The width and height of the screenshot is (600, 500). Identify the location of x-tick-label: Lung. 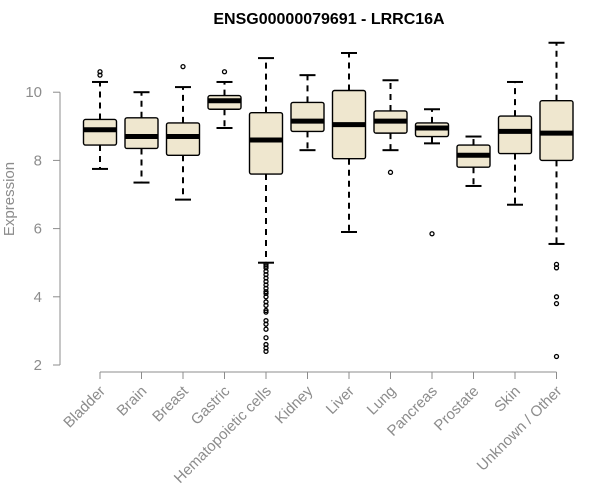
(382, 401).